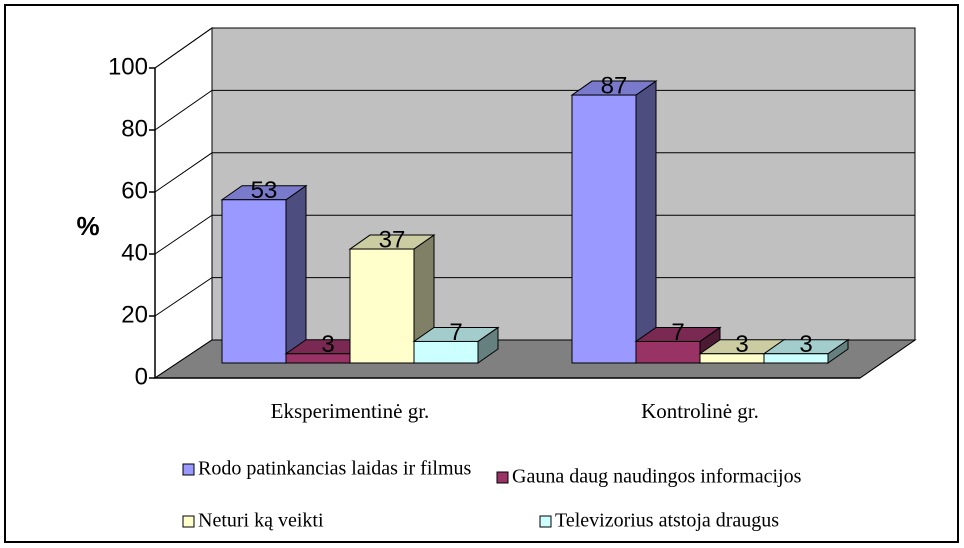 This screenshot has height=548, width=964. What do you see at coordinates (350, 411) in the screenshot?
I see `x-tick-label: Eksperimentinė gr.` at bounding box center [350, 411].